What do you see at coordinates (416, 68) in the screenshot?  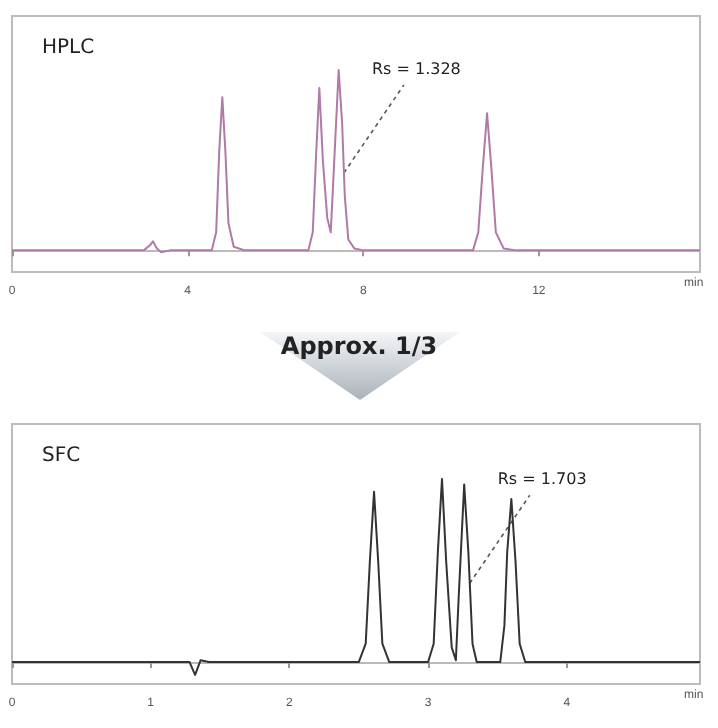 I see `annotation: Rs = 1.328` at bounding box center [416, 68].